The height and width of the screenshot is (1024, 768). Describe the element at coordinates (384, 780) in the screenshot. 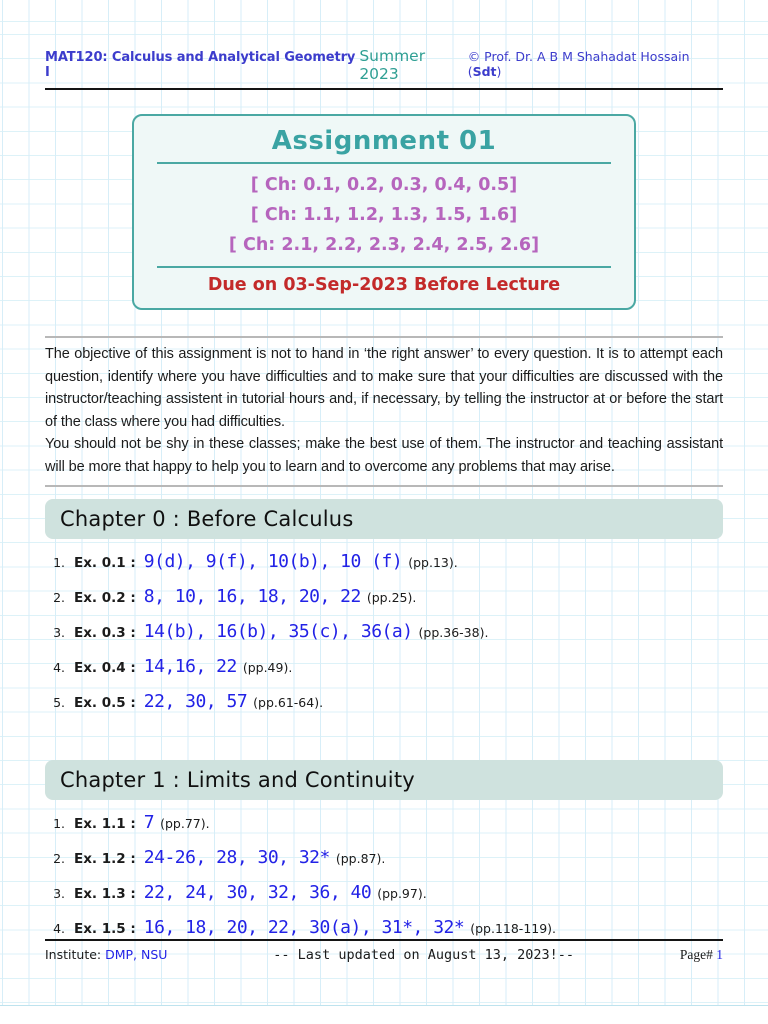

I see `section-heading-chapter-1: Chapter 1 : Limits and Continuity` at that location.